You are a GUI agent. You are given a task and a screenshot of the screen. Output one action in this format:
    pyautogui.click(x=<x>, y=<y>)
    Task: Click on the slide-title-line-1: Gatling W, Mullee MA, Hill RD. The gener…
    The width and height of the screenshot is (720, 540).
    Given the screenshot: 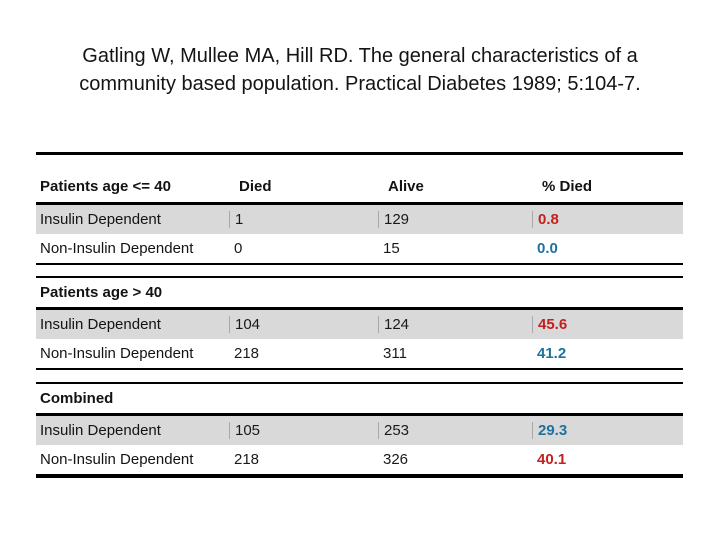 What is the action you would take?
    pyautogui.click(x=360, y=56)
    